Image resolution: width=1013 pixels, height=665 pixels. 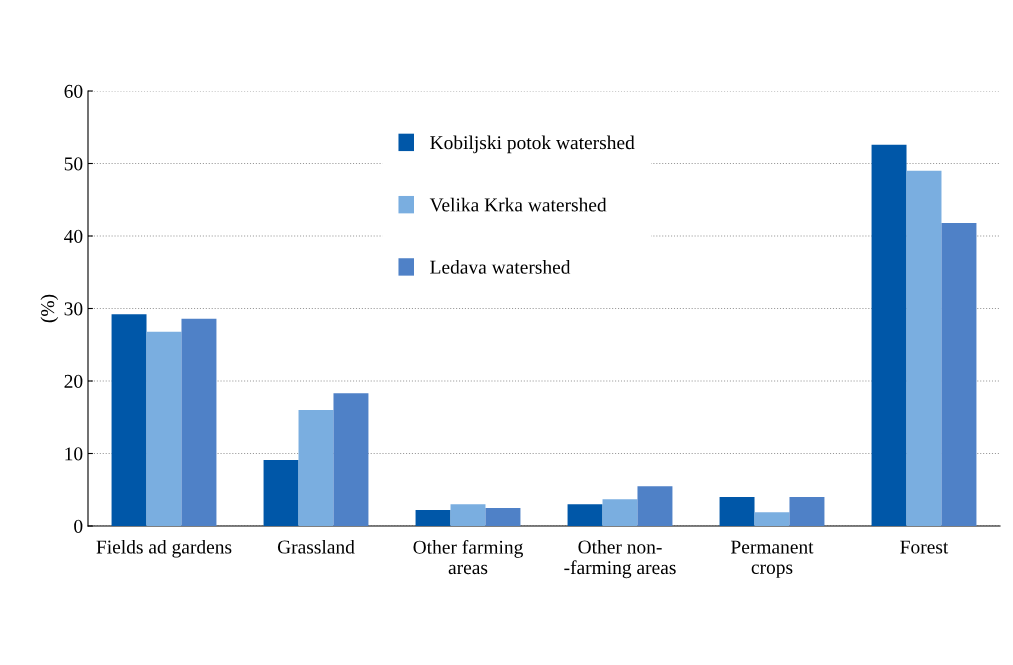 I want to click on legend-label: Velika Krka watershed, so click(x=518, y=204).